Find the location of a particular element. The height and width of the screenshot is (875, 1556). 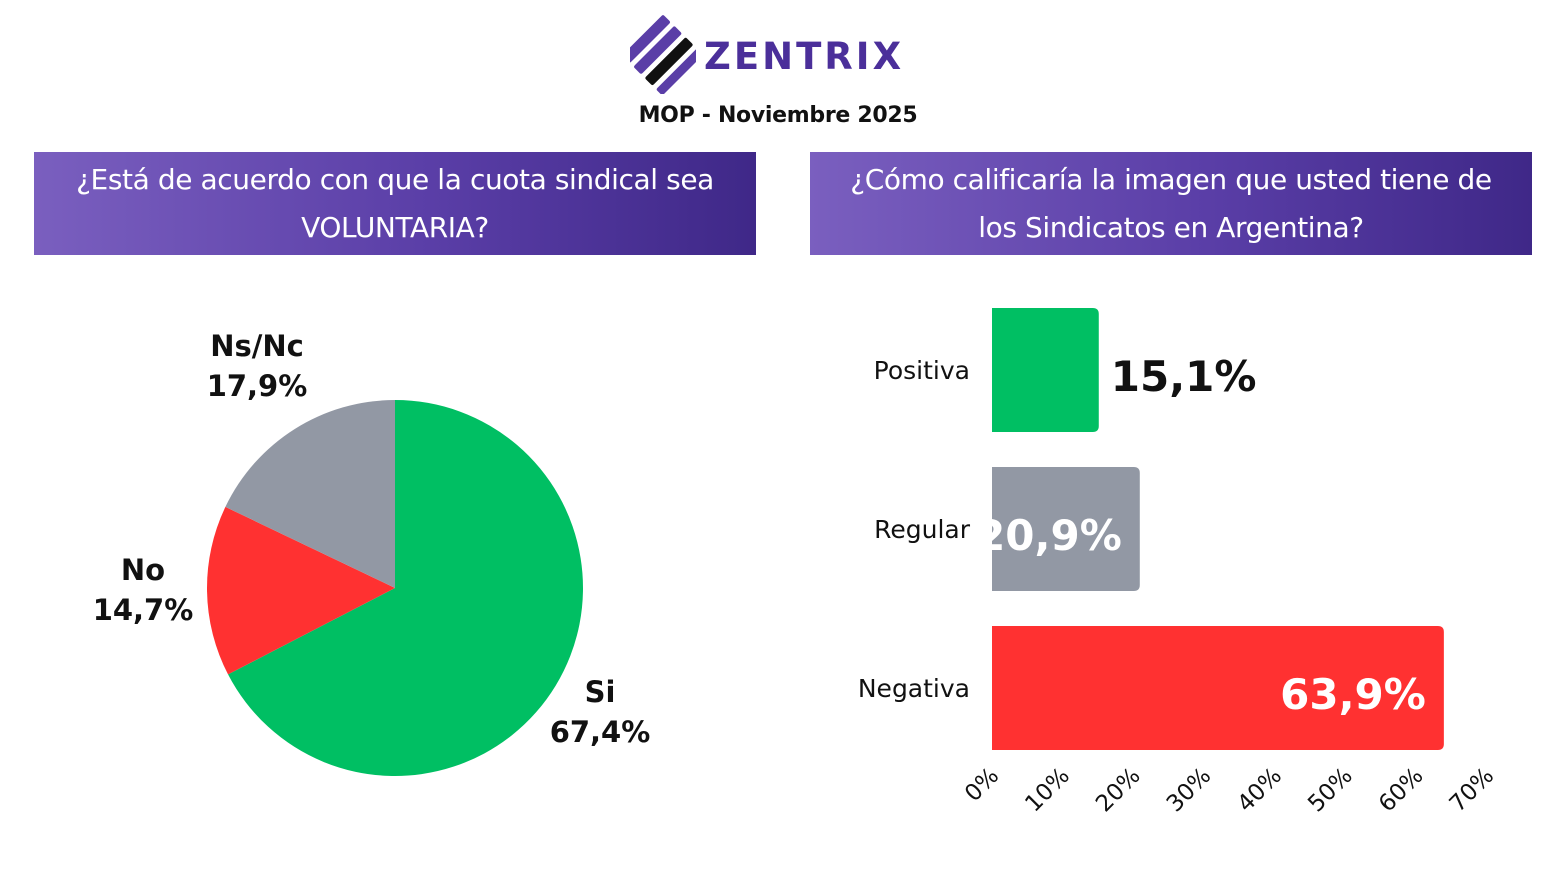

x-tick-label: 10% is located at coordinates (1047, 790).